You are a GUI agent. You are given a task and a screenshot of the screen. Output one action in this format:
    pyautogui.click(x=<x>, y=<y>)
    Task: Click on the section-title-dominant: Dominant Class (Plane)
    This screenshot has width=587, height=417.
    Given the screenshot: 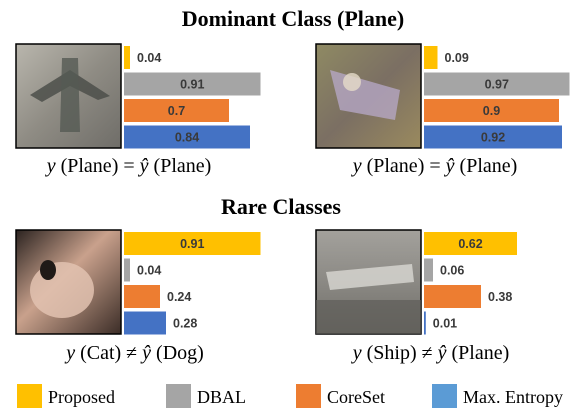 What is the action you would take?
    pyautogui.click(x=293, y=18)
    